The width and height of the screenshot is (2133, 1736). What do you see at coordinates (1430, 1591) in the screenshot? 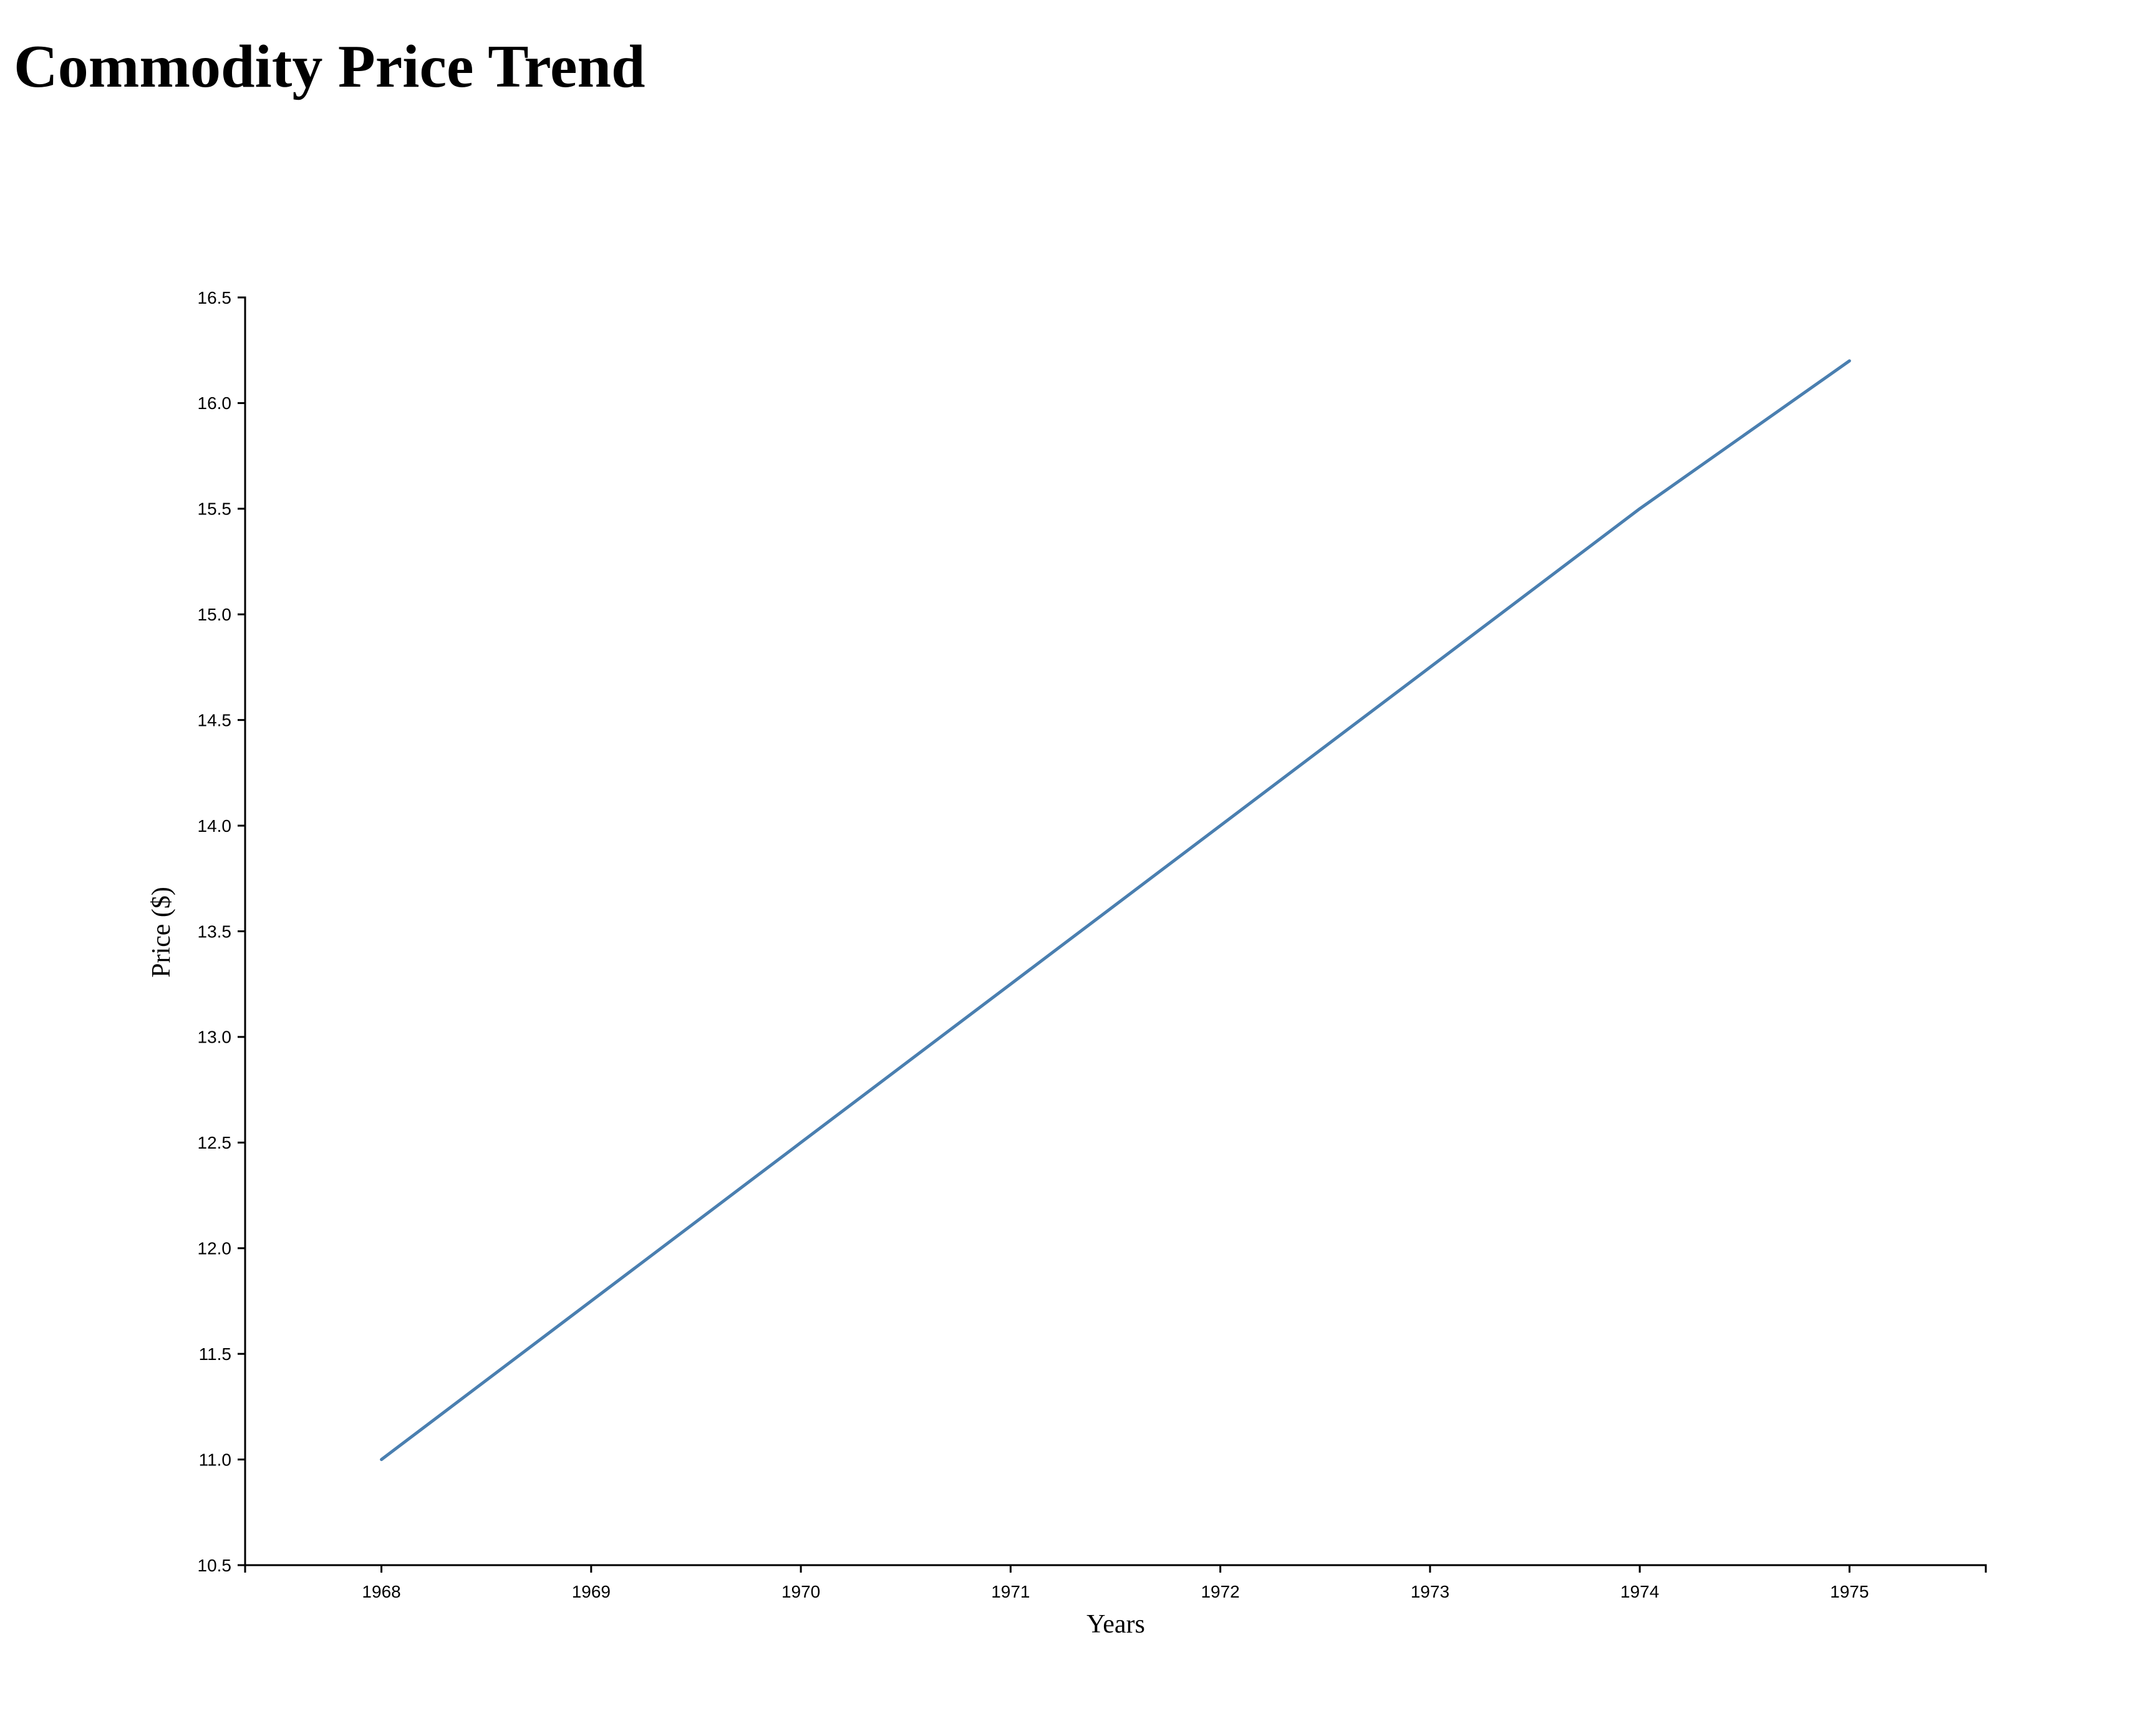
I see `x-tick-label: 1973` at bounding box center [1430, 1591].